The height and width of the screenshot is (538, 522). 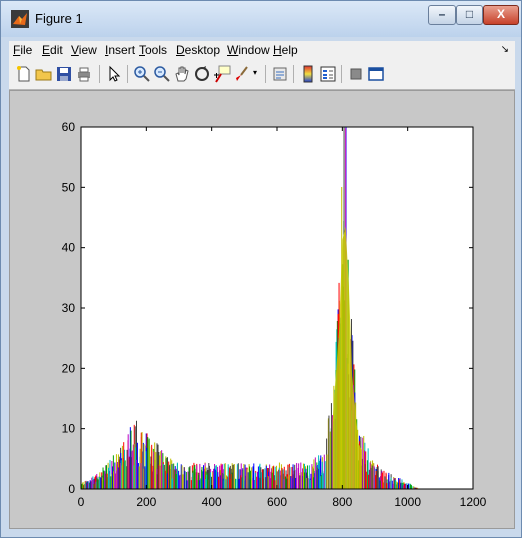 I want to click on minimize-button: –, so click(x=442, y=15).